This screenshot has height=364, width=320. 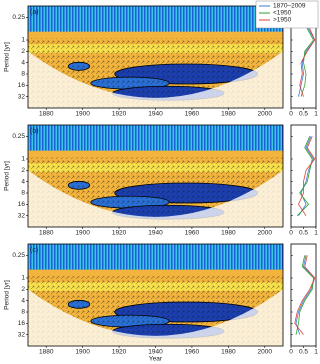 I want to click on legend-label: 1870–2009, so click(x=289, y=6).